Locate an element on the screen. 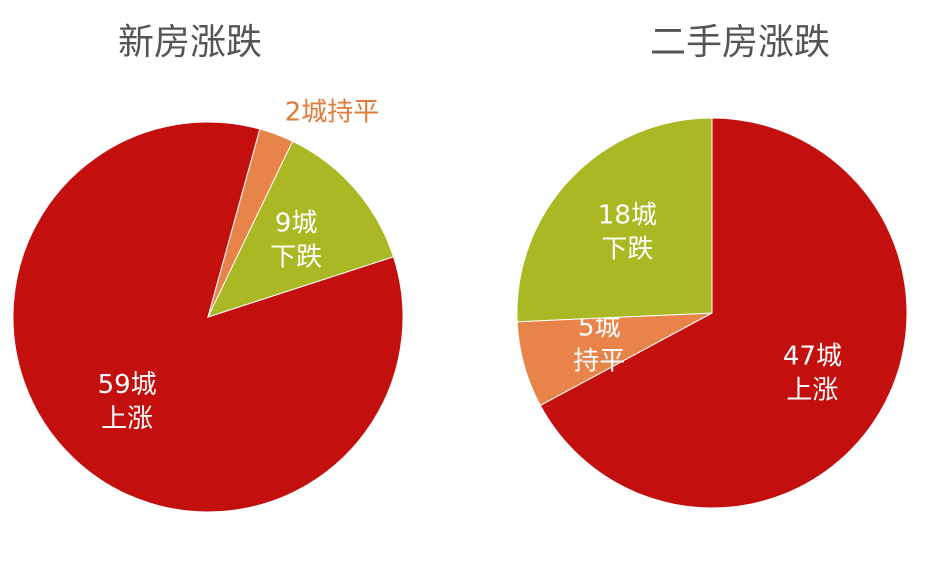  slice-label: 2城持平 is located at coordinates (332, 112).